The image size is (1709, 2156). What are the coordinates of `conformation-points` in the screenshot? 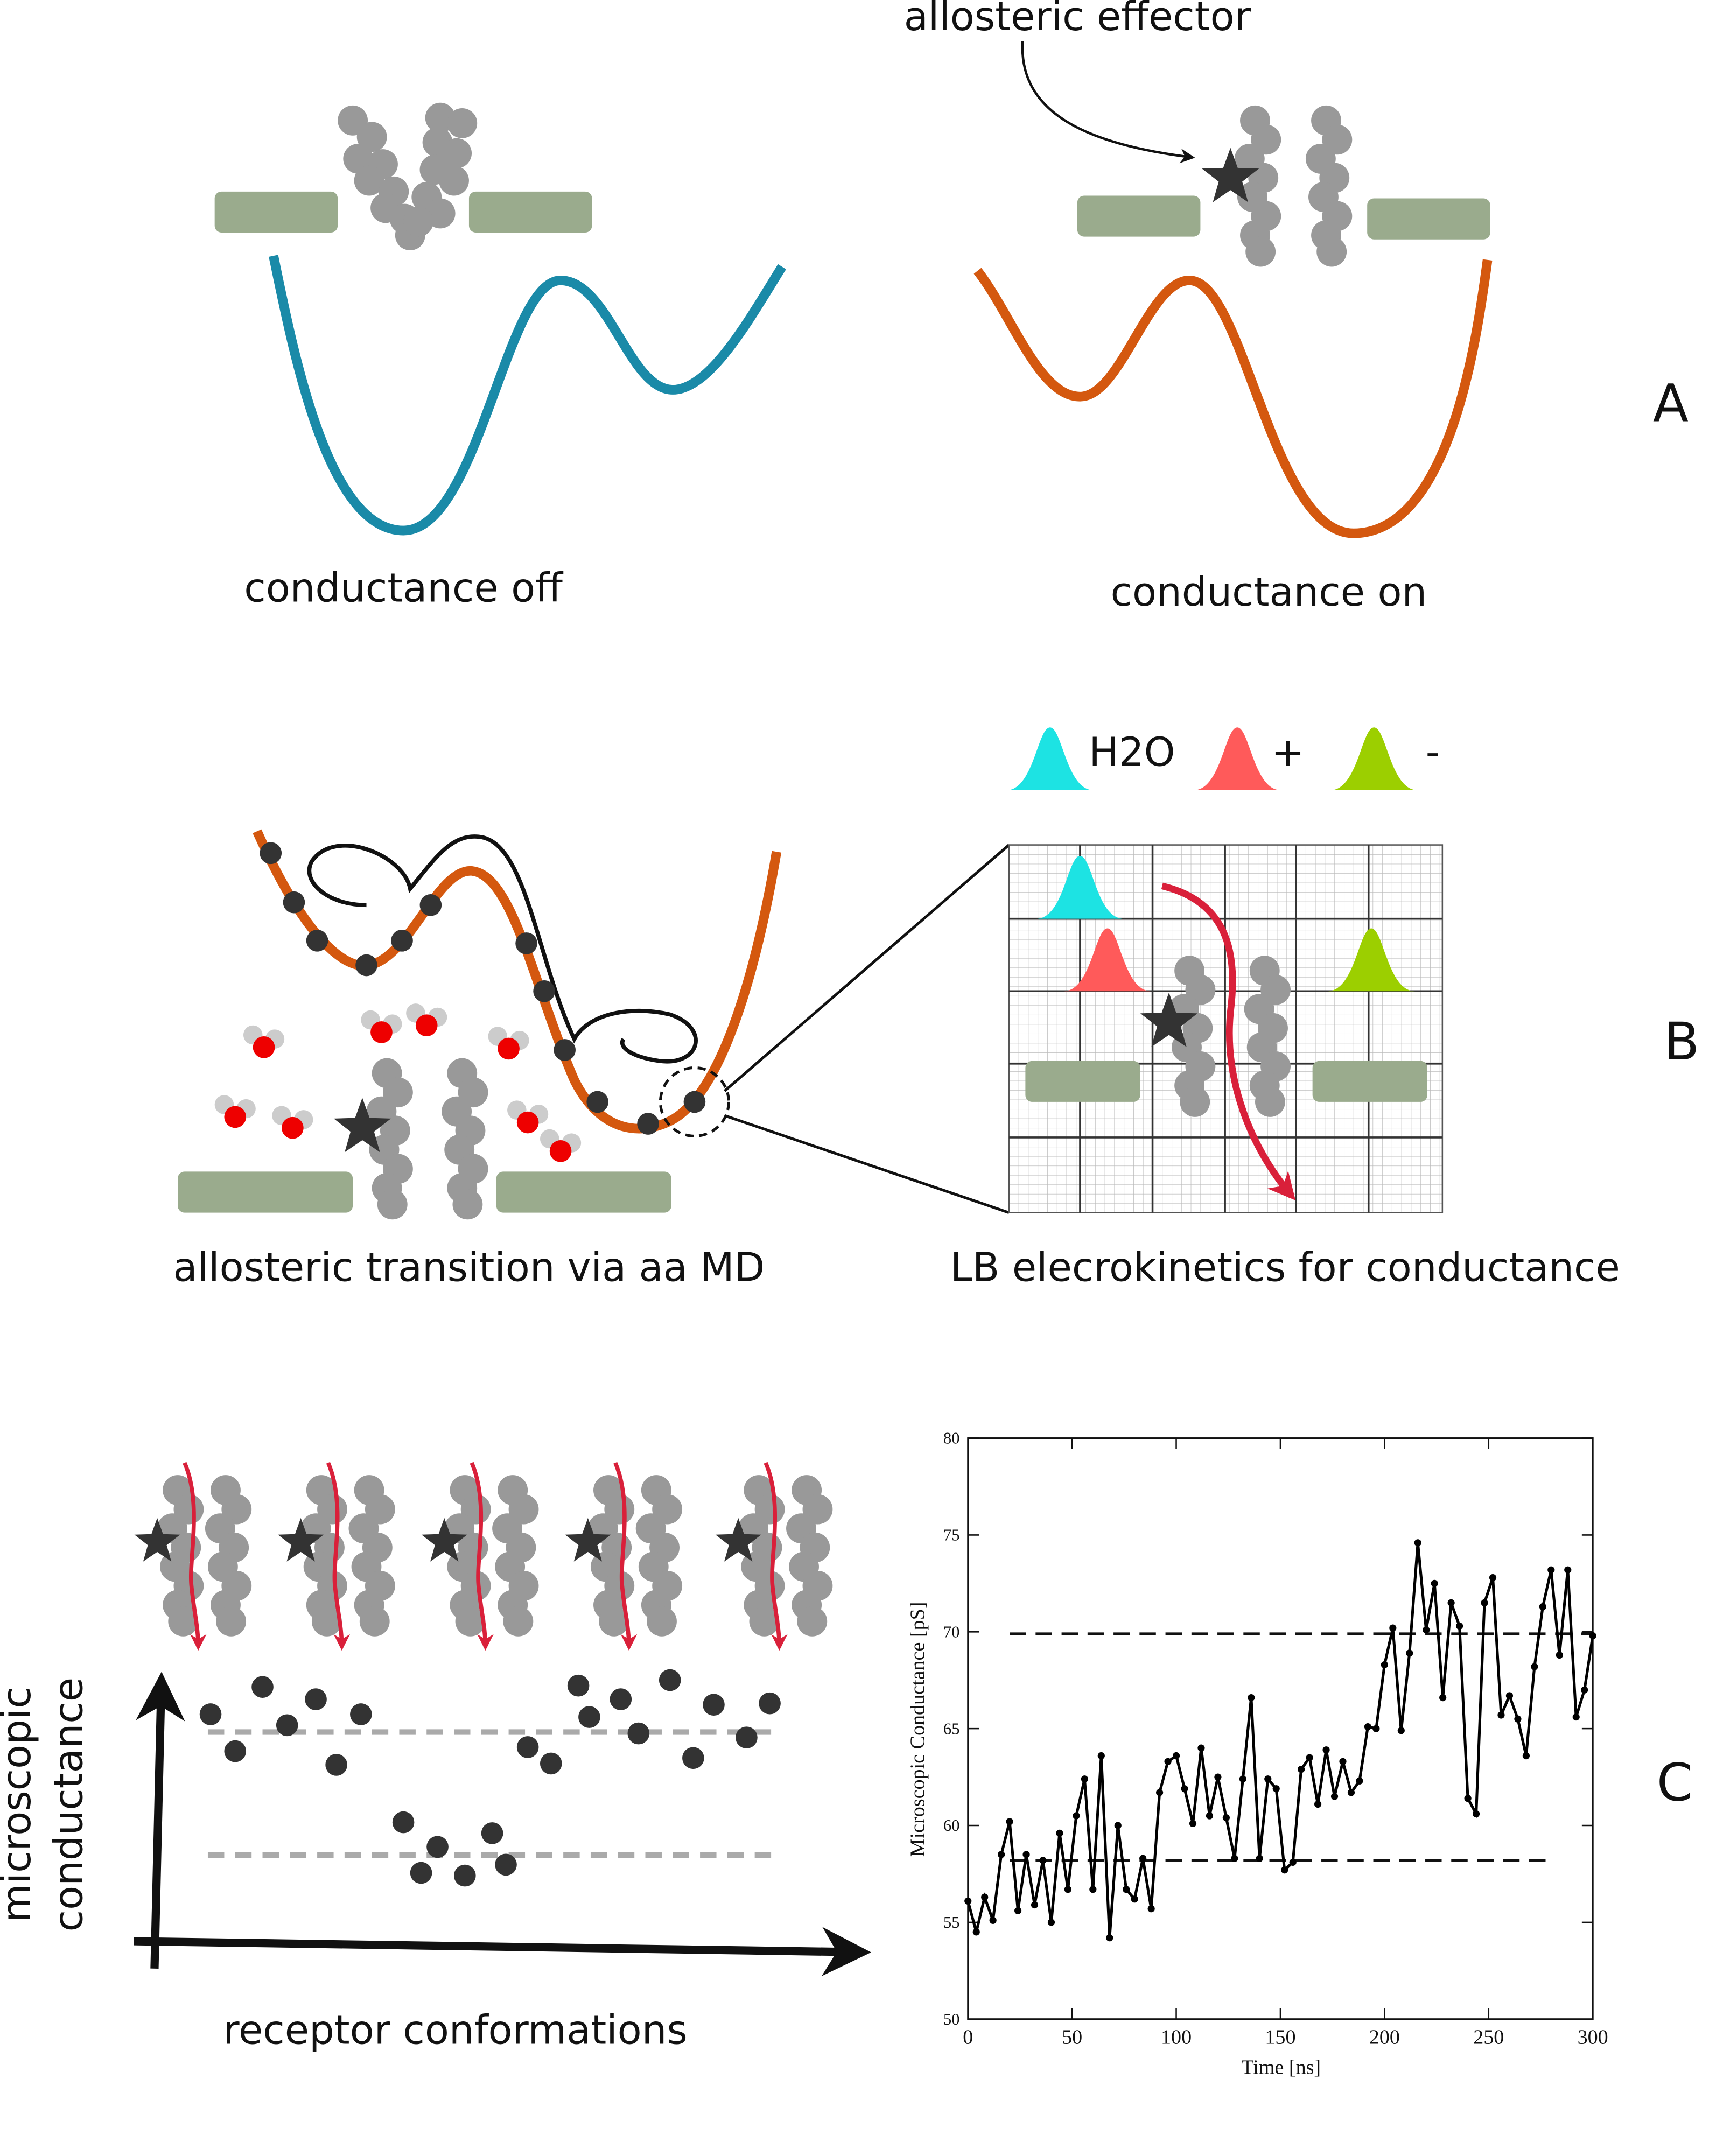 It's located at (490, 1778).